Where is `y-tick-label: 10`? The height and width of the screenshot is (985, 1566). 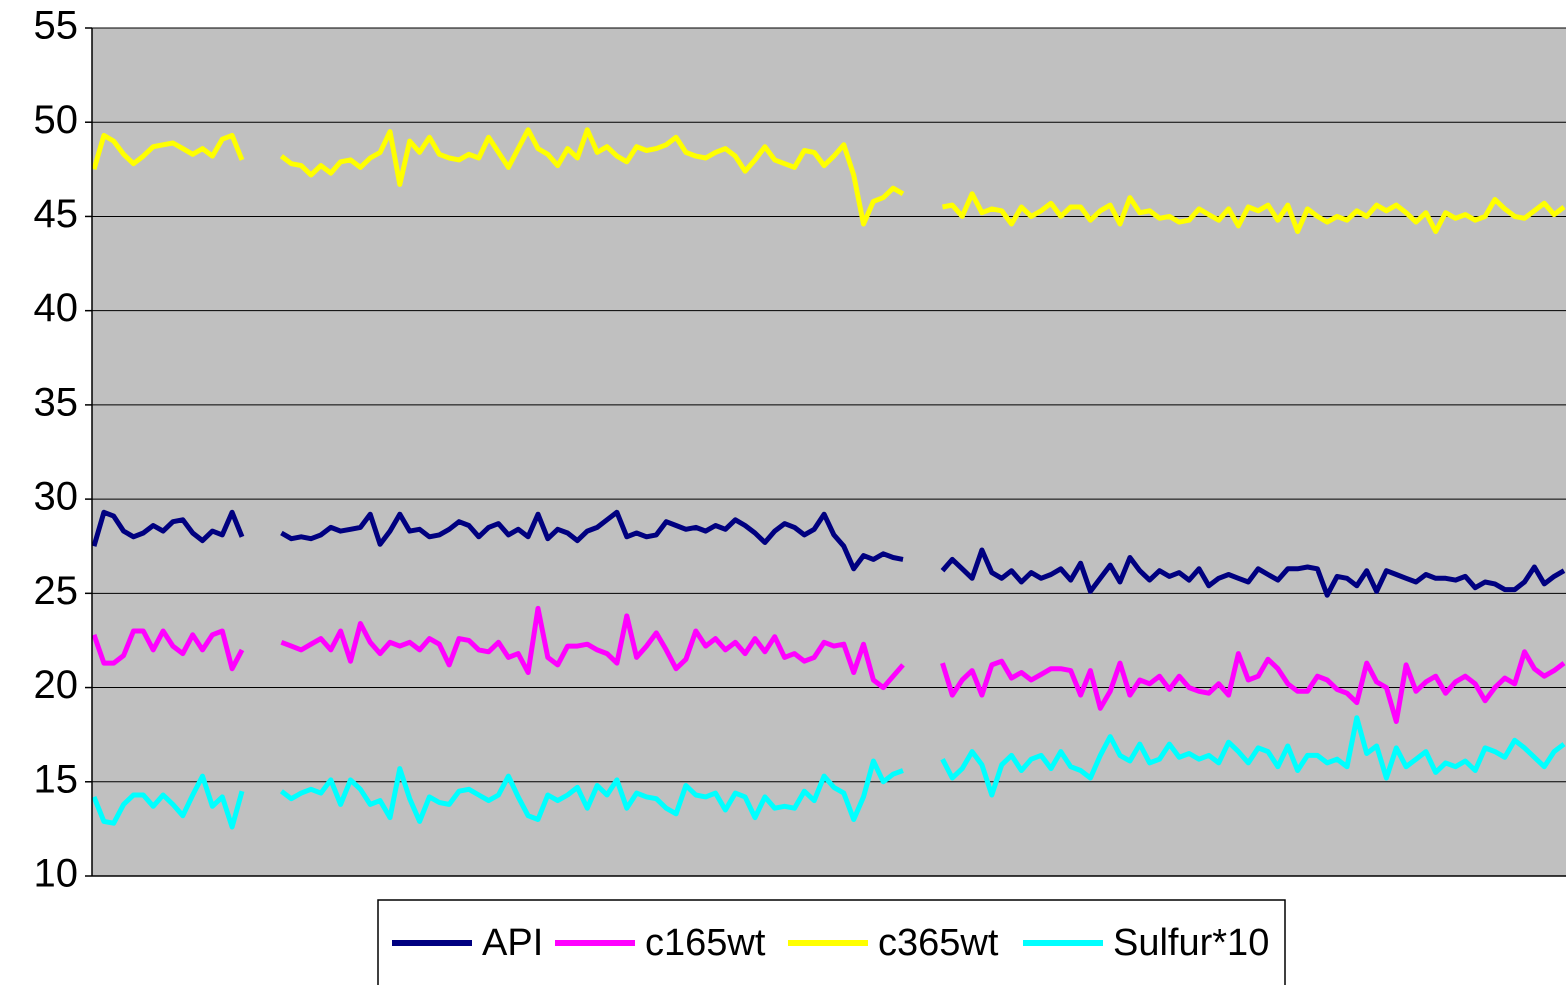
y-tick-label: 10 is located at coordinates (56, 874).